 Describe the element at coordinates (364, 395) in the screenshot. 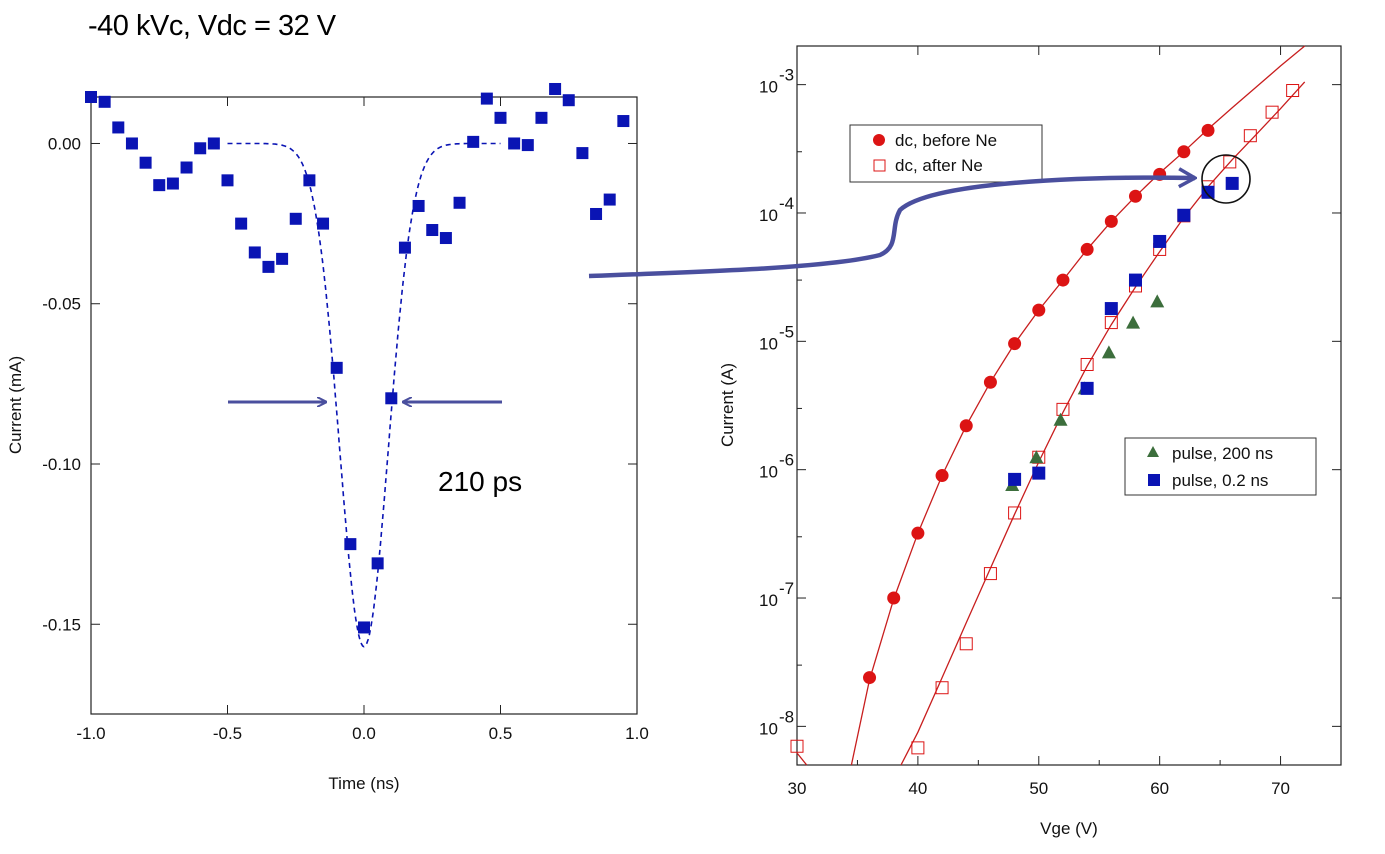

I see `gaussian-fit-curve` at that location.